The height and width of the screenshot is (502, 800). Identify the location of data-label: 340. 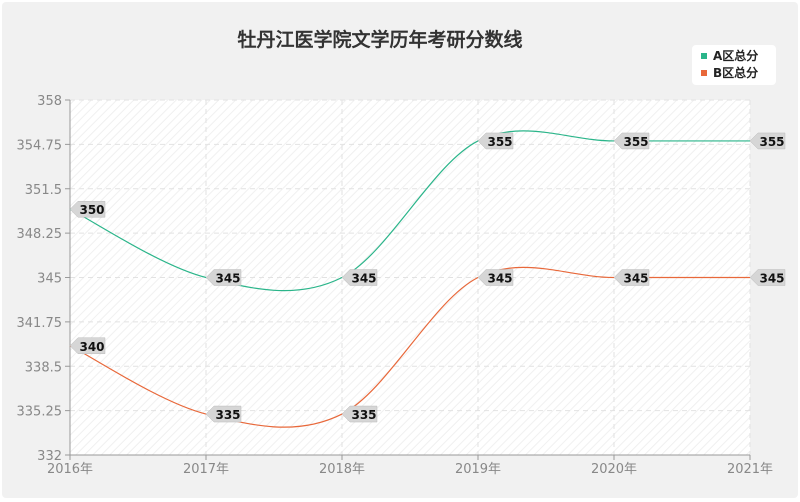
(91, 347).